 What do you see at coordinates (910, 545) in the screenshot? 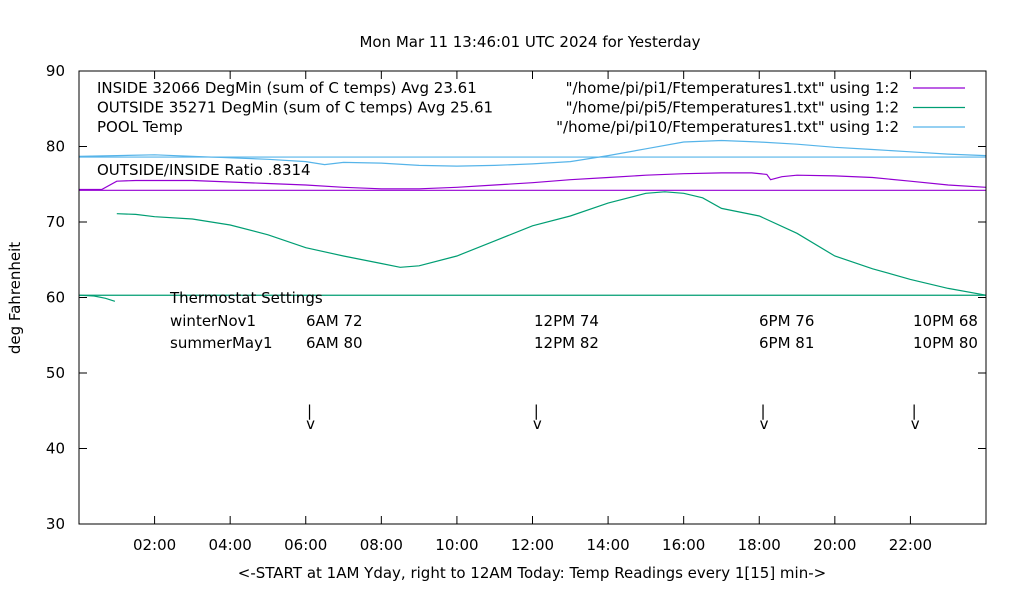
I see `x-tick-label: 22:00` at bounding box center [910, 545].